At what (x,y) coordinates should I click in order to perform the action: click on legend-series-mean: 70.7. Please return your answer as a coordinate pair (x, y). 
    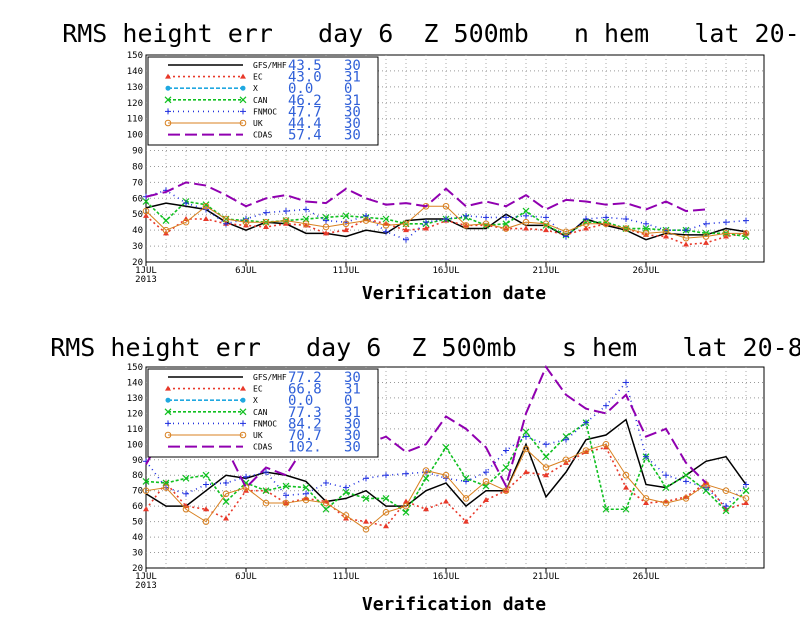
    Looking at the image, I should click on (305, 436).